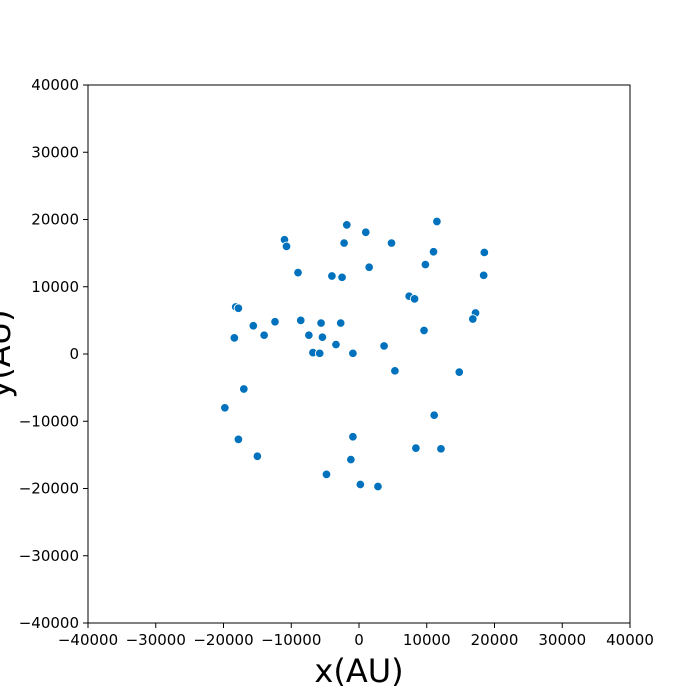 The height and width of the screenshot is (700, 700). What do you see at coordinates (49, 489) in the screenshot?
I see `y-tick-label: −20000` at bounding box center [49, 489].